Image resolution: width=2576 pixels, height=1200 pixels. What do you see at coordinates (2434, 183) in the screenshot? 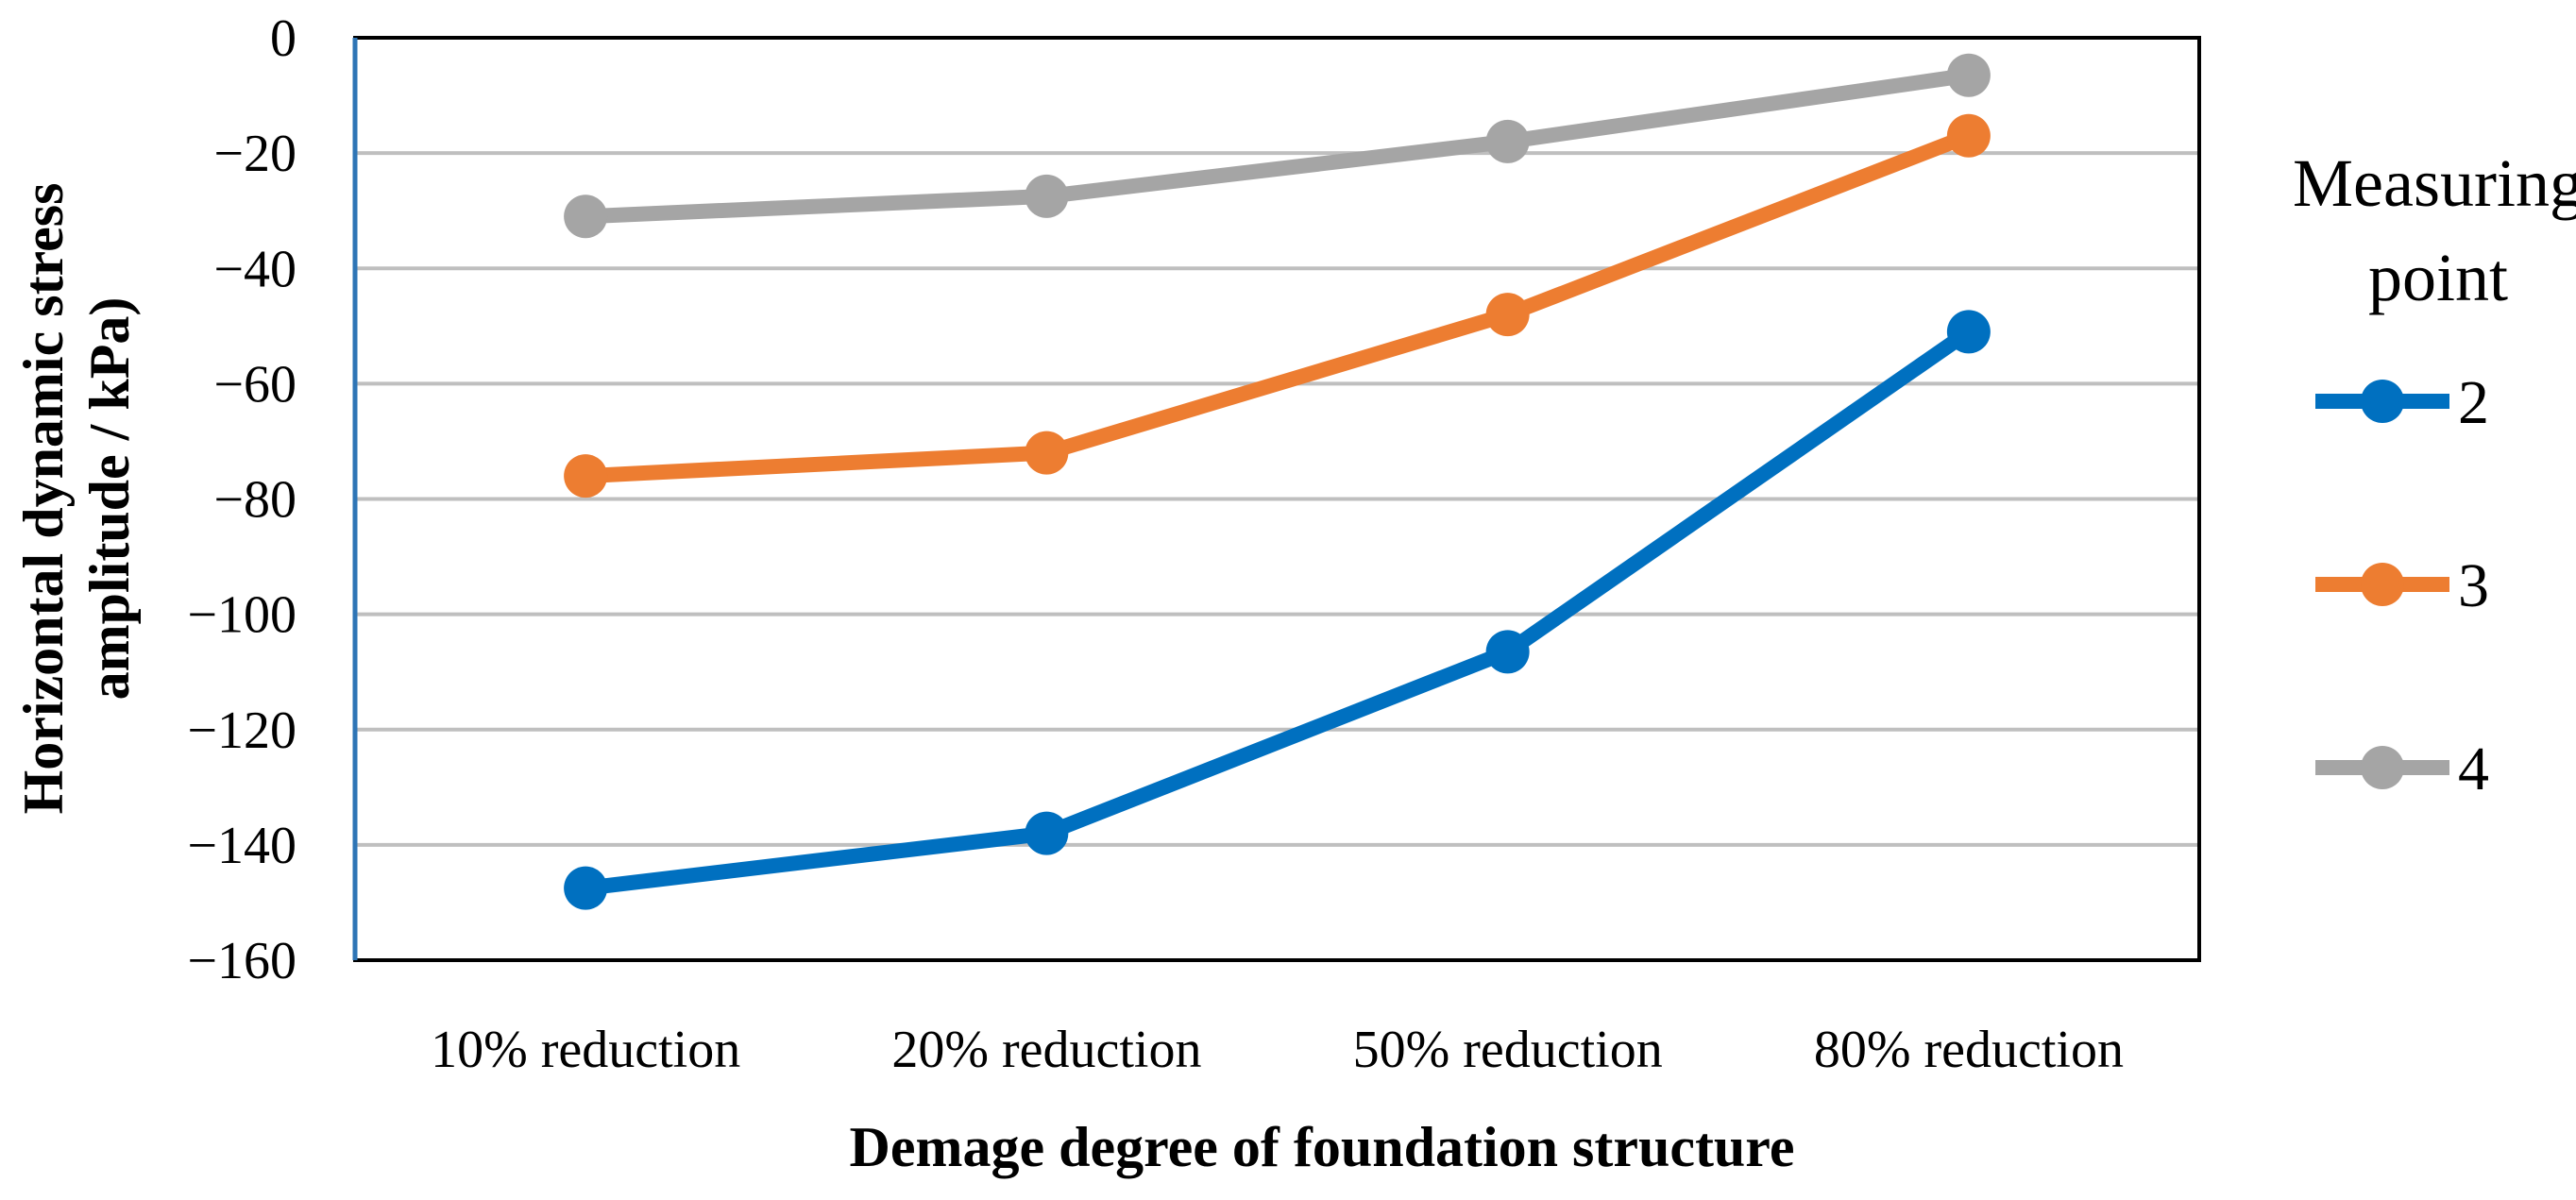
I see `legend-title-line-1: Measuring` at bounding box center [2434, 183].